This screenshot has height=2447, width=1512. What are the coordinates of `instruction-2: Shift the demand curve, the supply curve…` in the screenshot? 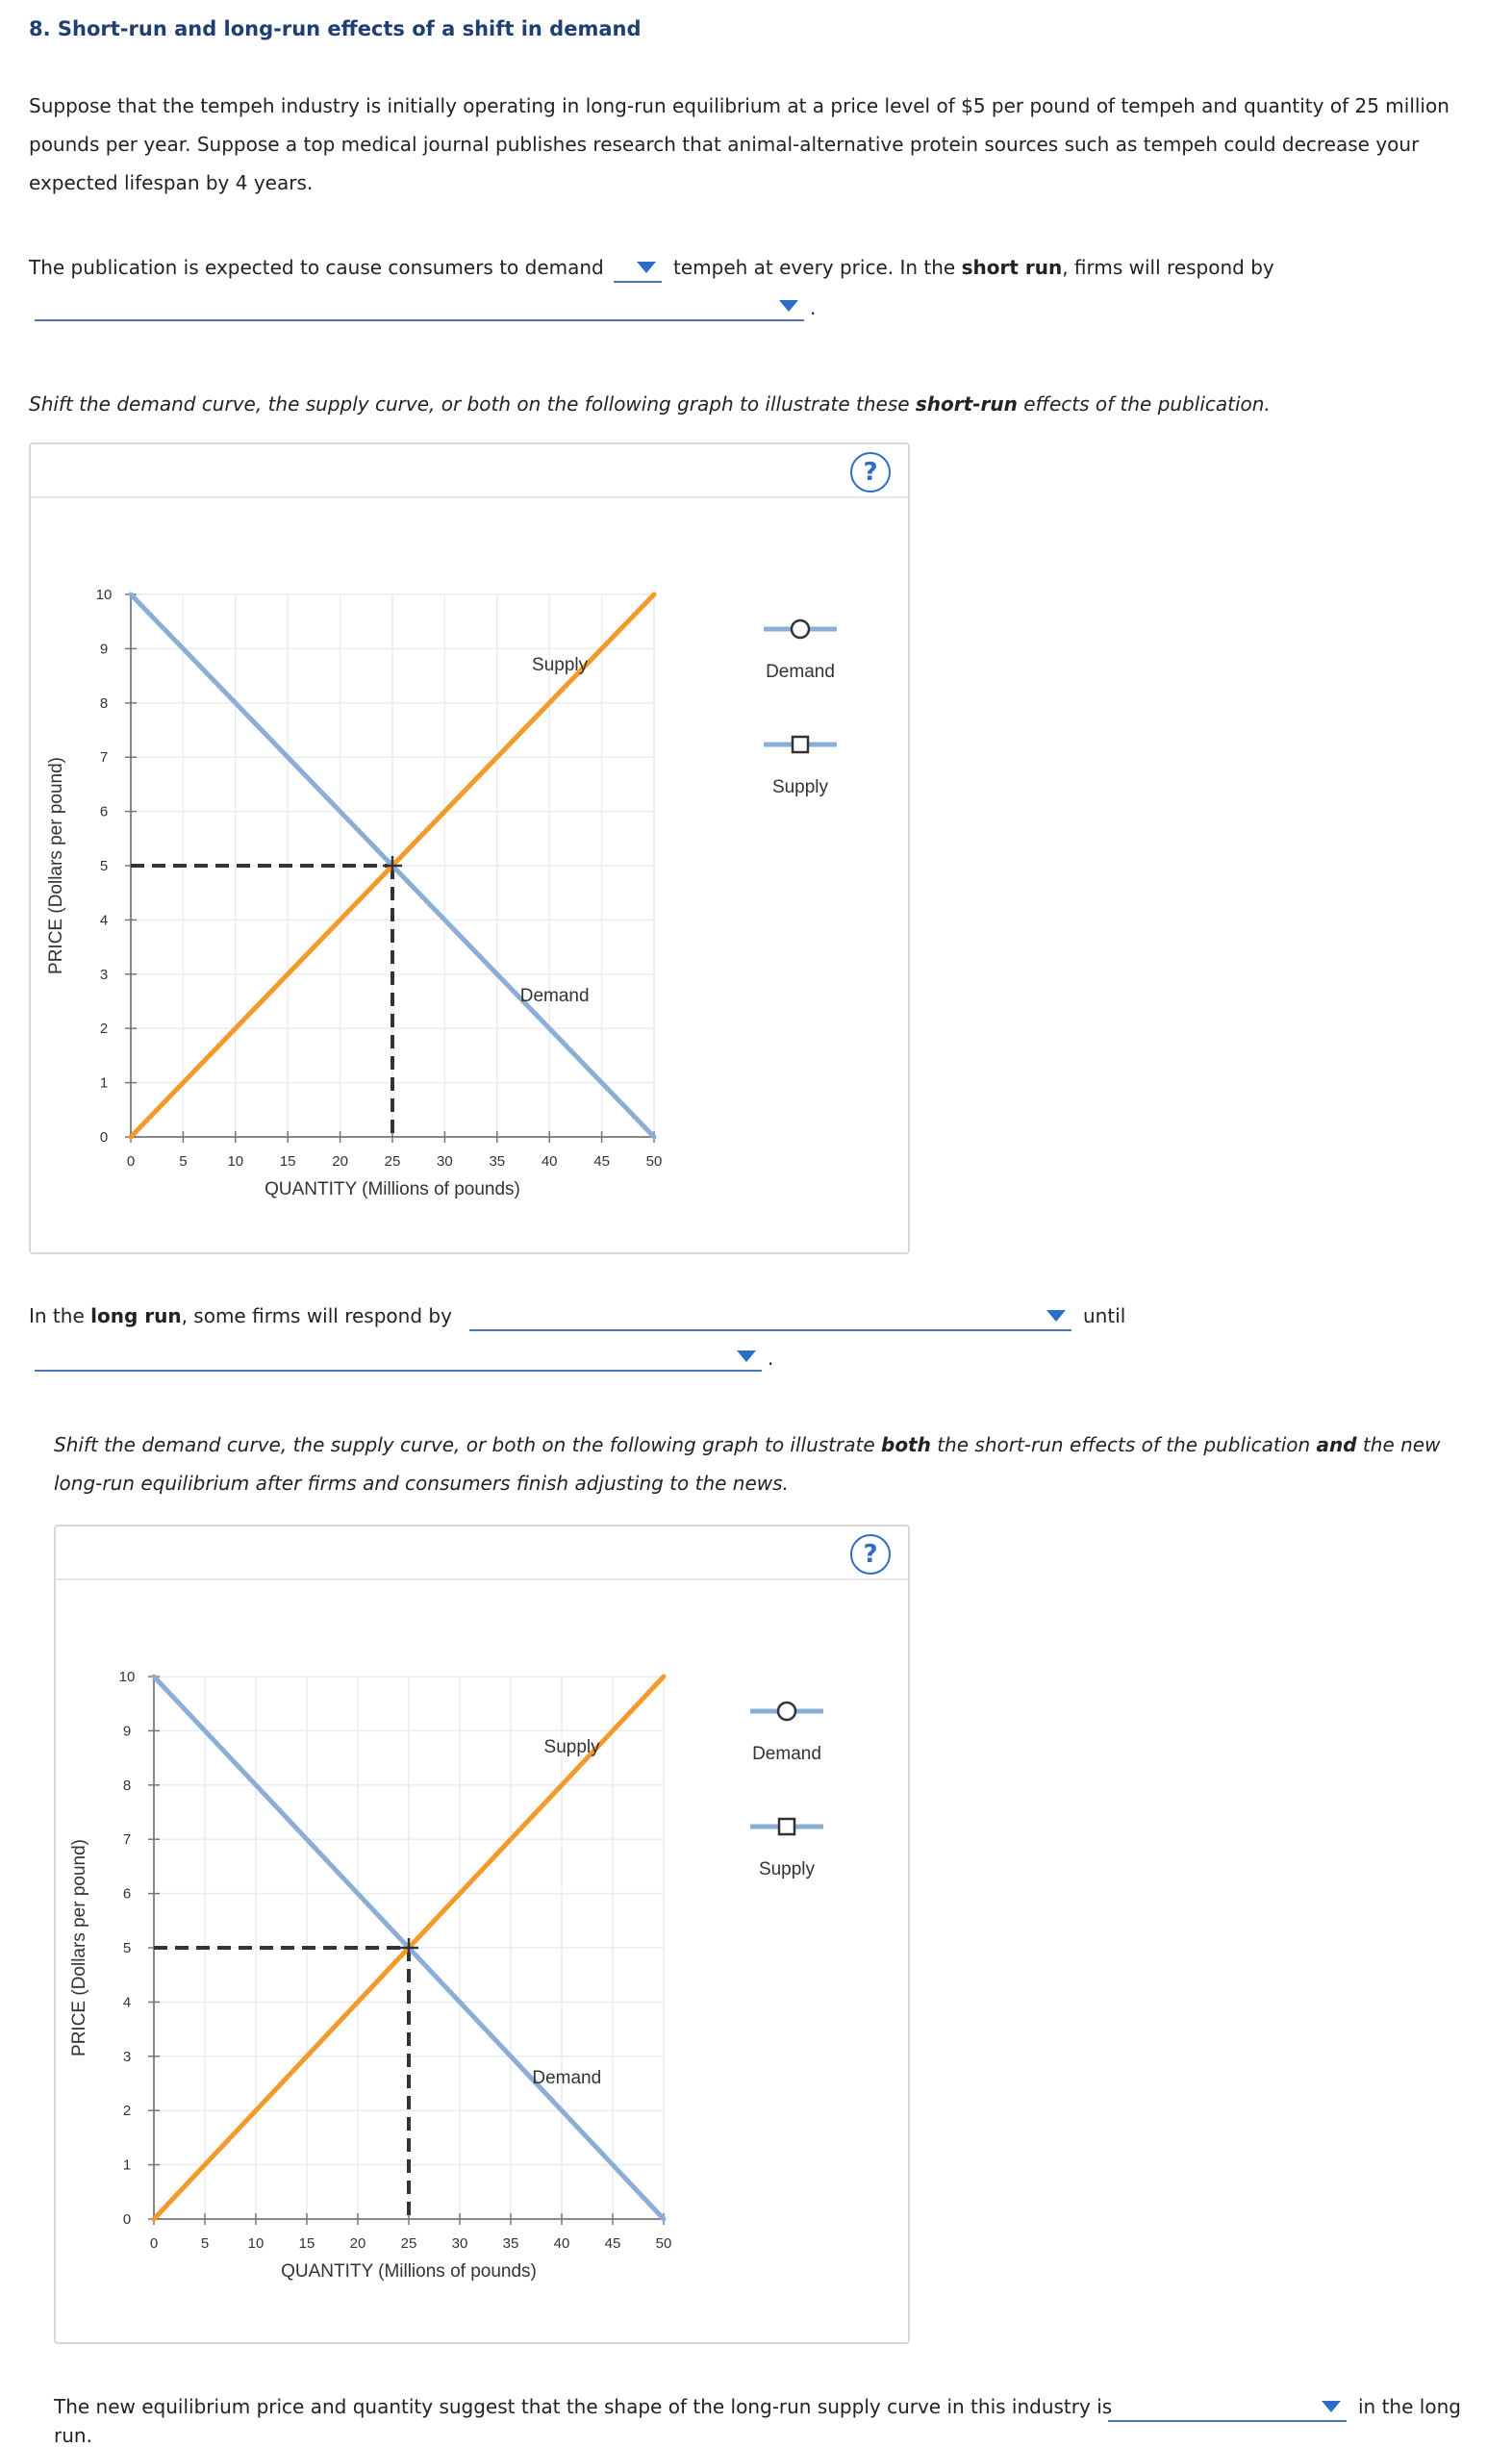 It's located at (747, 1464).